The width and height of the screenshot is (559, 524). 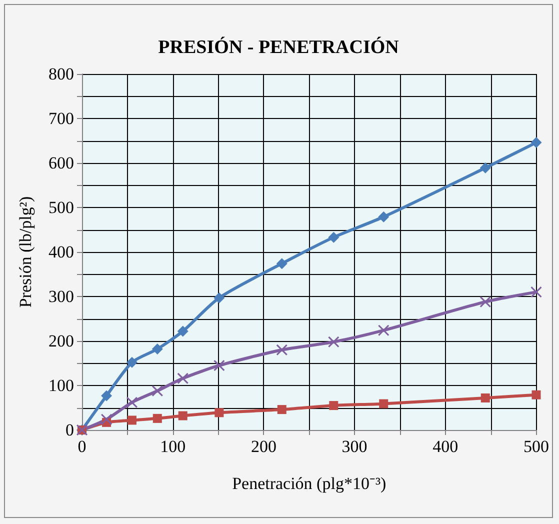 I want to click on y-axis-title: Presión (lb/plg²), so click(x=25, y=252).